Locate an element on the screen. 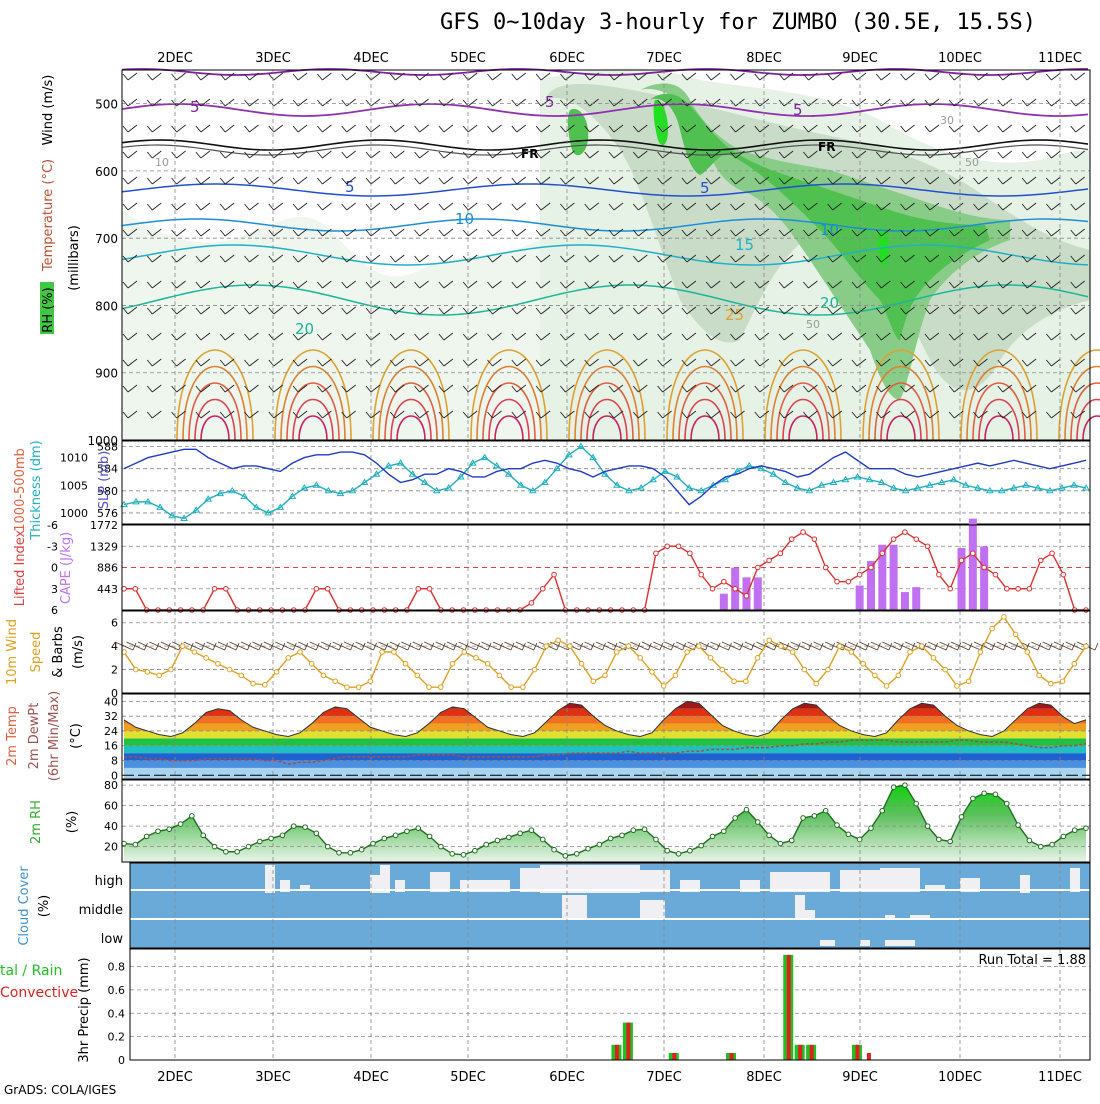 The image size is (1100, 1104). rh-tick: 80 is located at coordinates (111, 785).